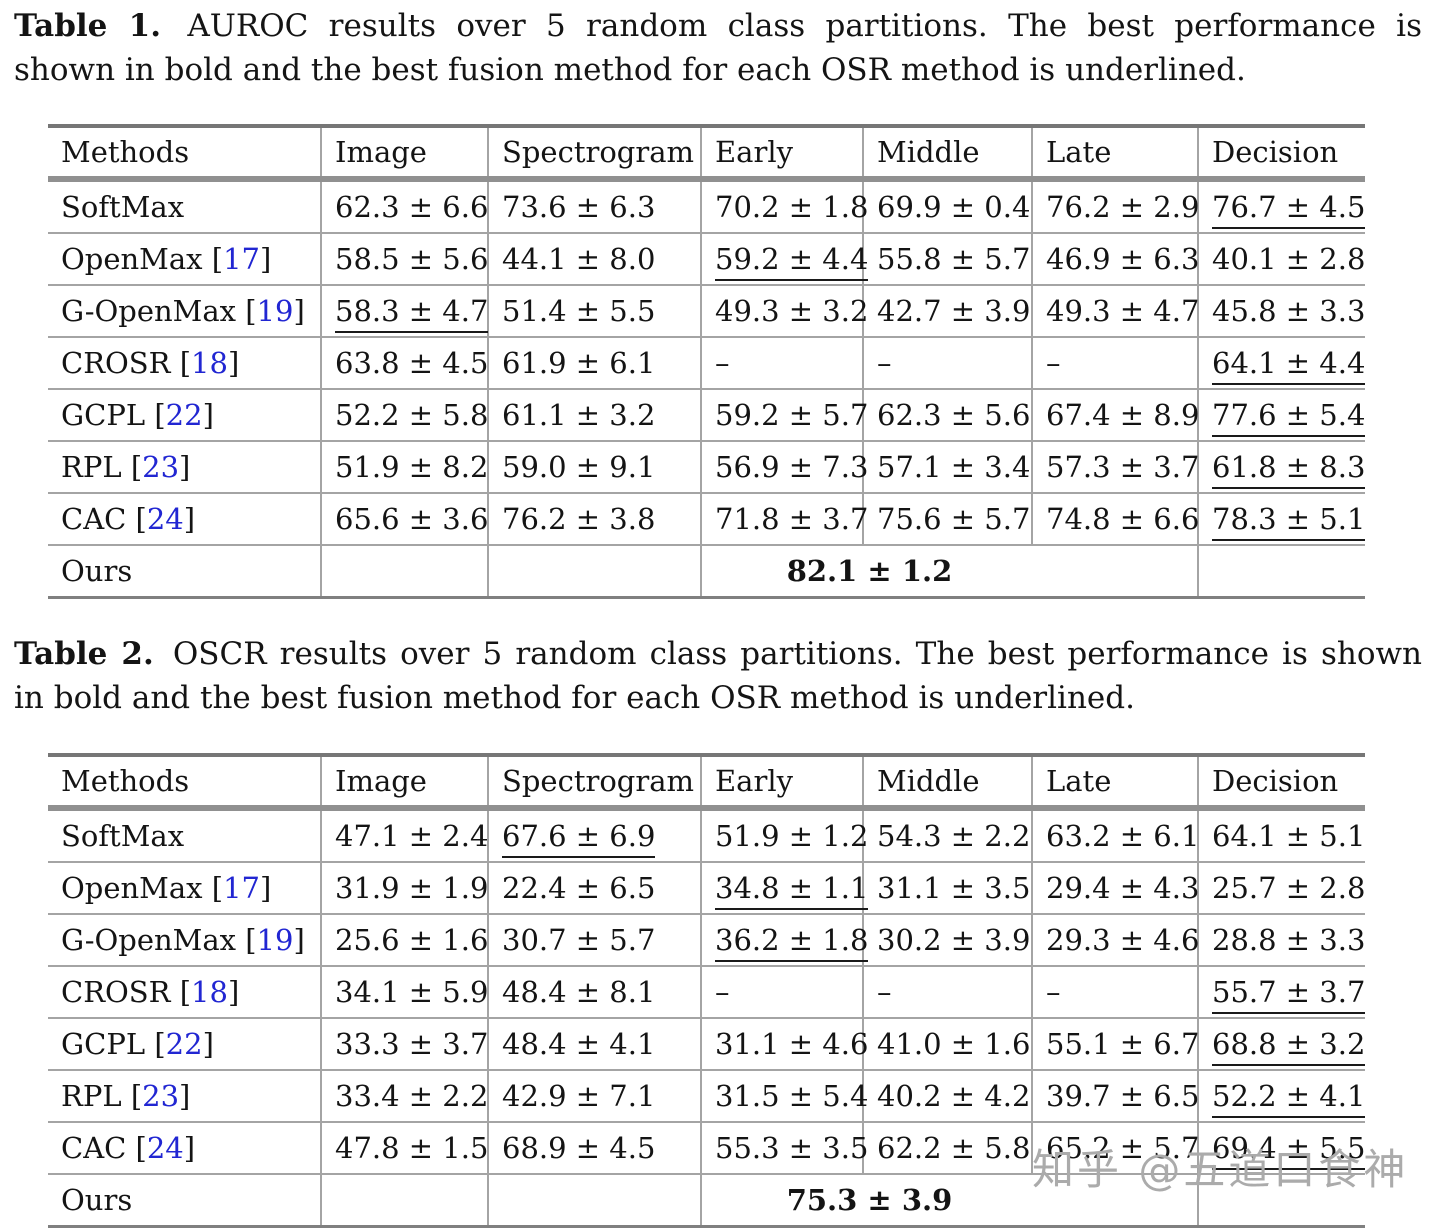 Image resolution: width=1434 pixels, height=1228 pixels. I want to click on table1-caption-label: Table 1., so click(87, 26).